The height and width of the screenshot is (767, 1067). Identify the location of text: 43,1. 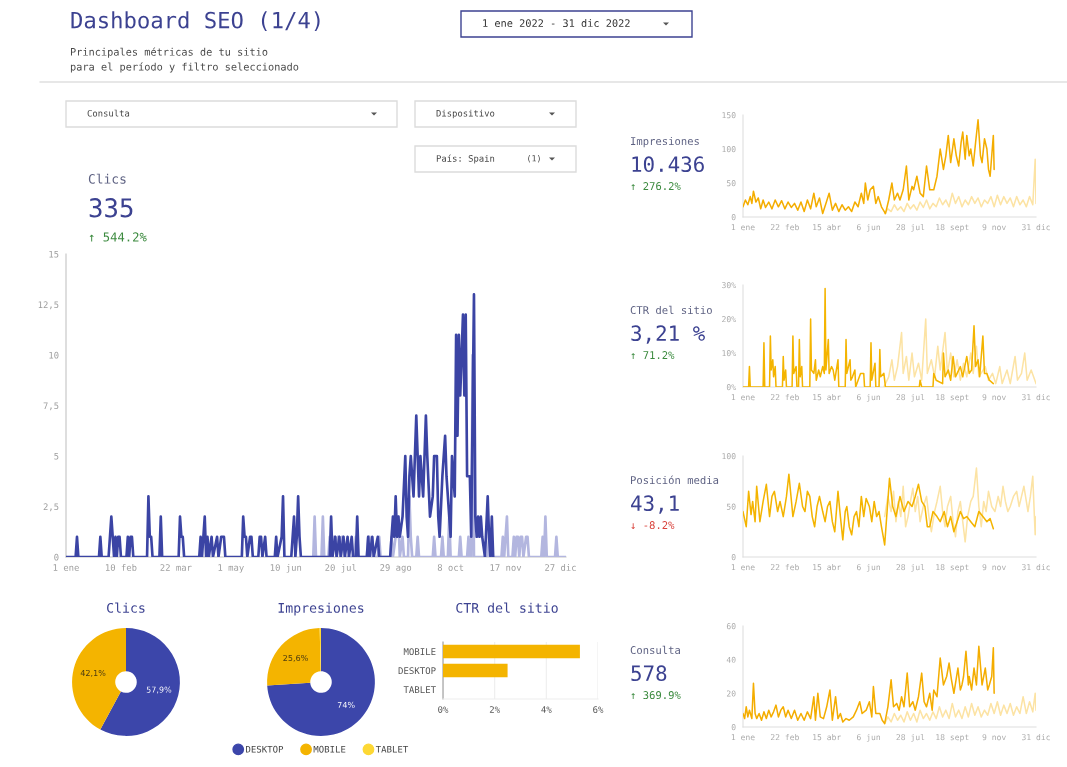
(655, 504).